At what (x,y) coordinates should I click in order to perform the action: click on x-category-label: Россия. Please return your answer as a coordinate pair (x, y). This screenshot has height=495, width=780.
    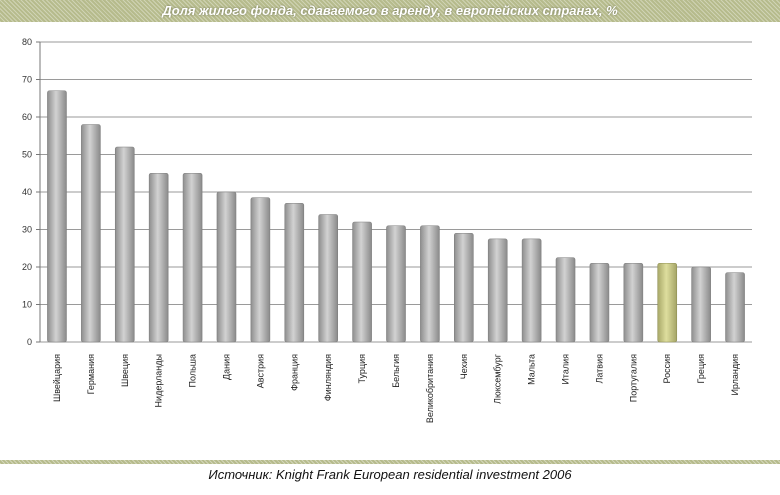
    Looking at the image, I should click on (667, 369).